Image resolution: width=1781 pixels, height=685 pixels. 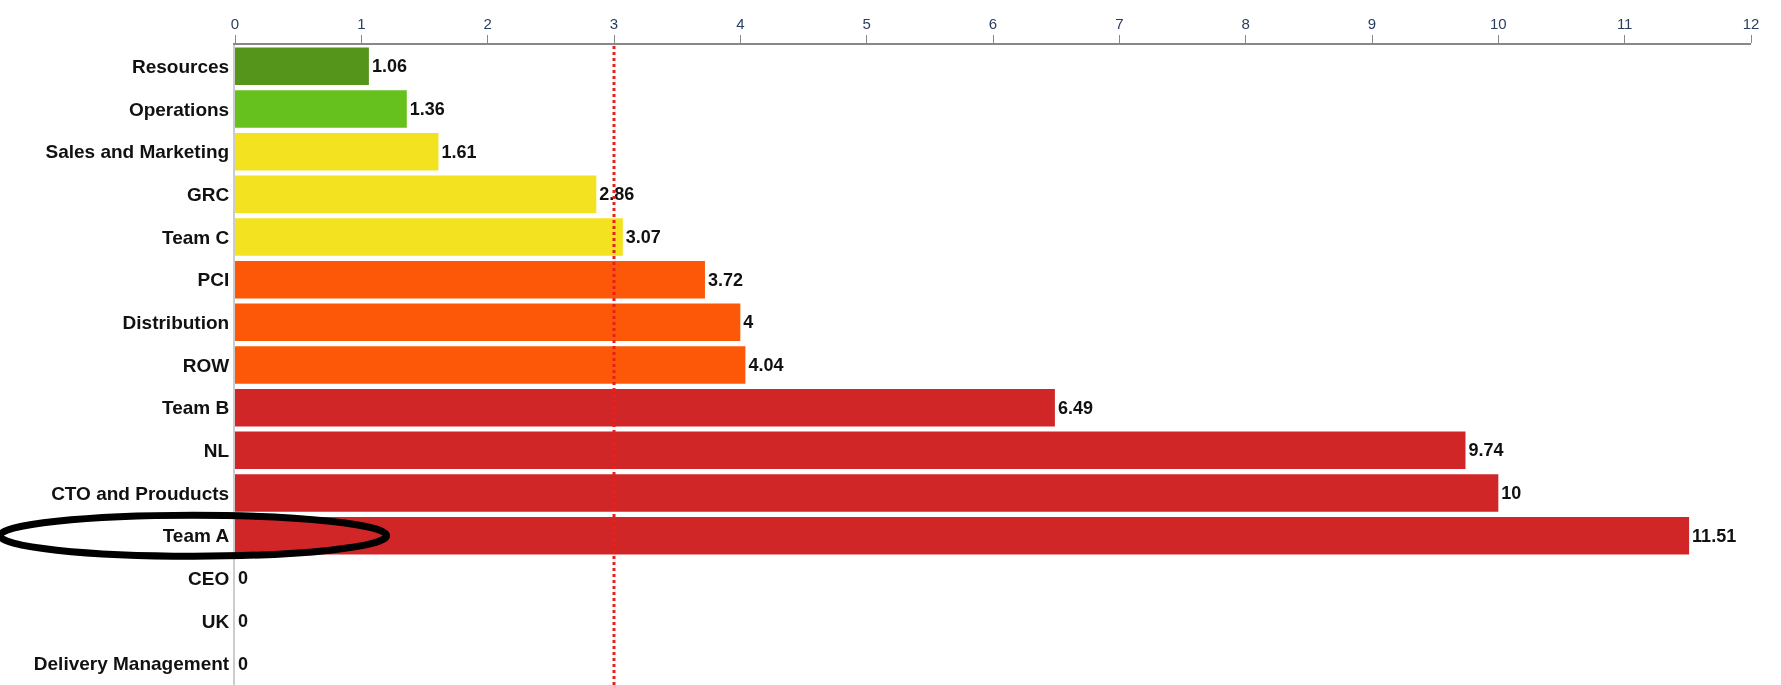 What do you see at coordinates (235, 23) in the screenshot?
I see `x-tick-label: 0` at bounding box center [235, 23].